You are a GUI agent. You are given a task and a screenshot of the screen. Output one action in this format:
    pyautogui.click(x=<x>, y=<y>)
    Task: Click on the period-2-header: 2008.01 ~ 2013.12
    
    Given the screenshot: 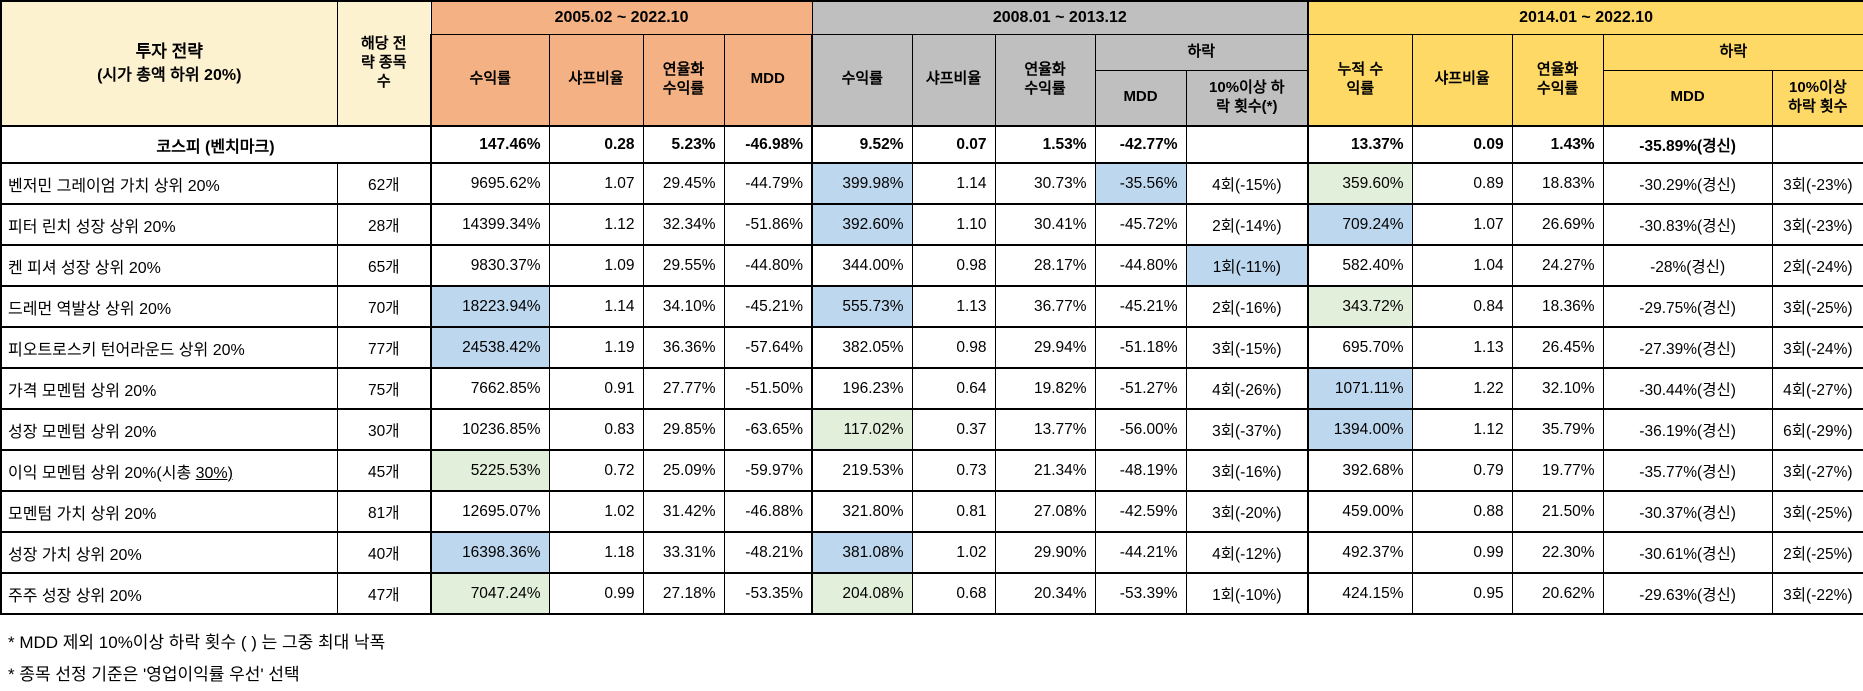 What is the action you would take?
    pyautogui.click(x=1060, y=17)
    